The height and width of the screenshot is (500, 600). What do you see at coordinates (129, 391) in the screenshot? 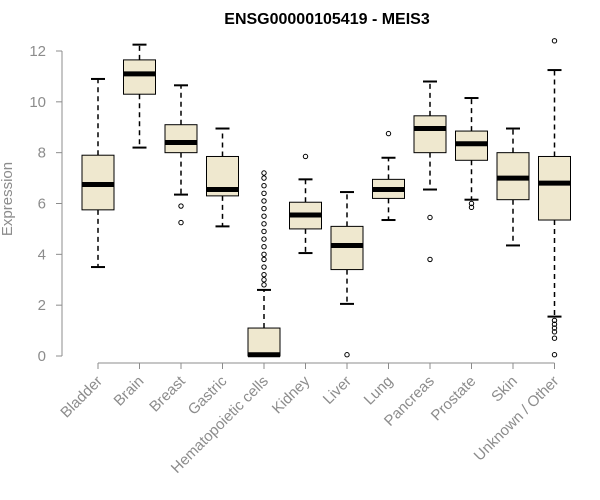
I see `x-tick-label: Brain` at bounding box center [129, 391].